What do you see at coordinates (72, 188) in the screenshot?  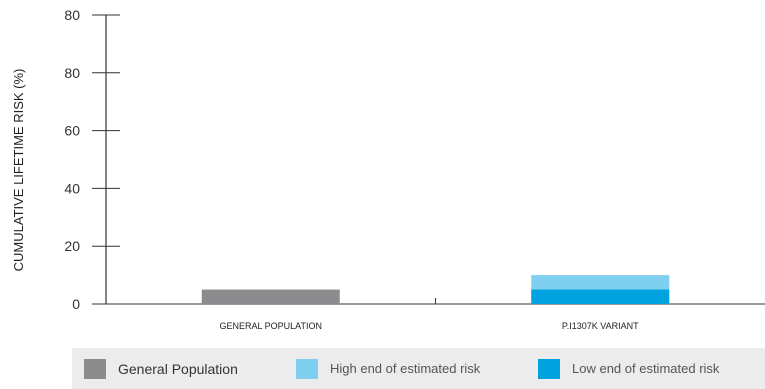 I see `y-tick-label: 40` at bounding box center [72, 188].